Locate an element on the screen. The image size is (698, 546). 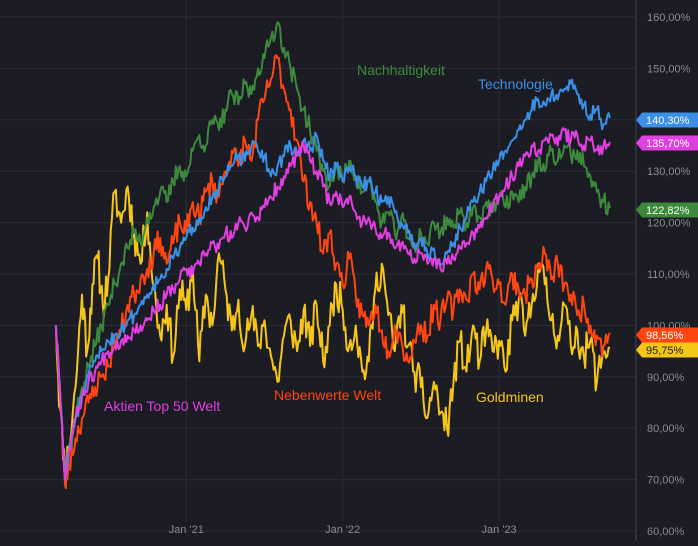
end-value-flag: 98,56% is located at coordinates (667, 335).